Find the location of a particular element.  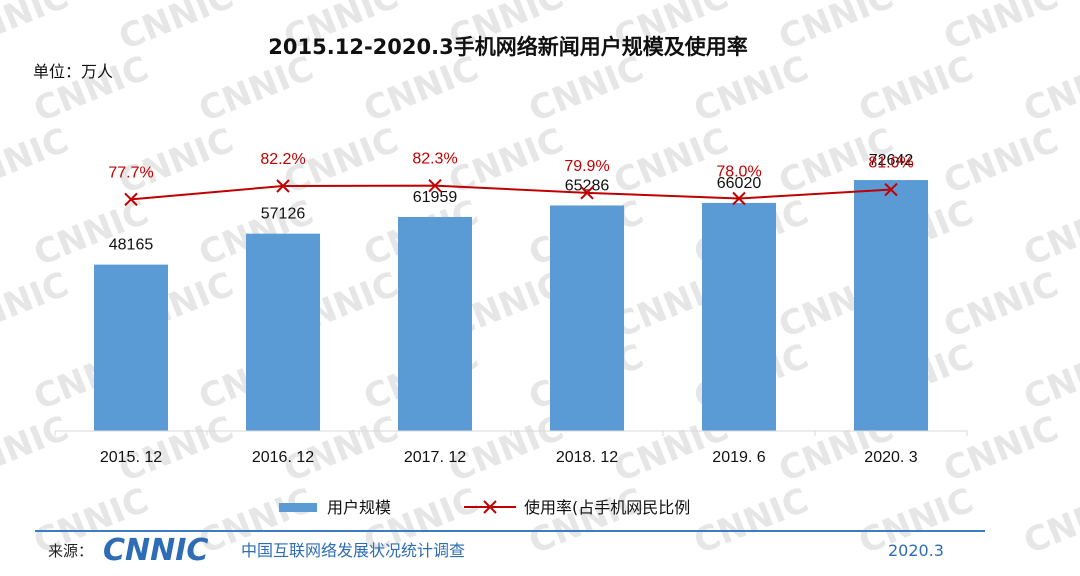

usage-rate-line is located at coordinates (511, 192).